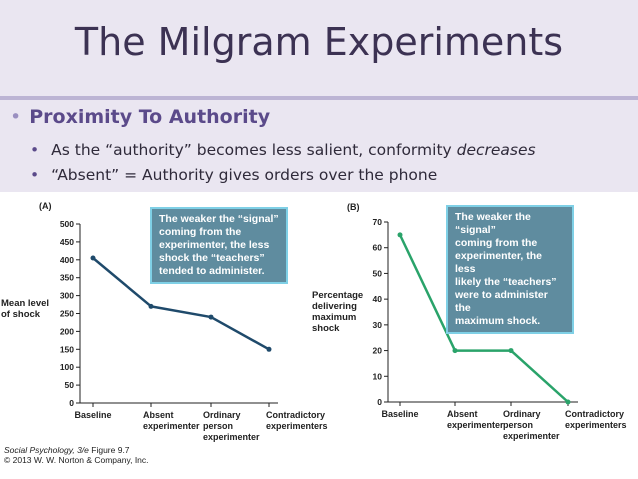 The height and width of the screenshot is (479, 638). I want to click on y-tick-label: 20, so click(378, 351).